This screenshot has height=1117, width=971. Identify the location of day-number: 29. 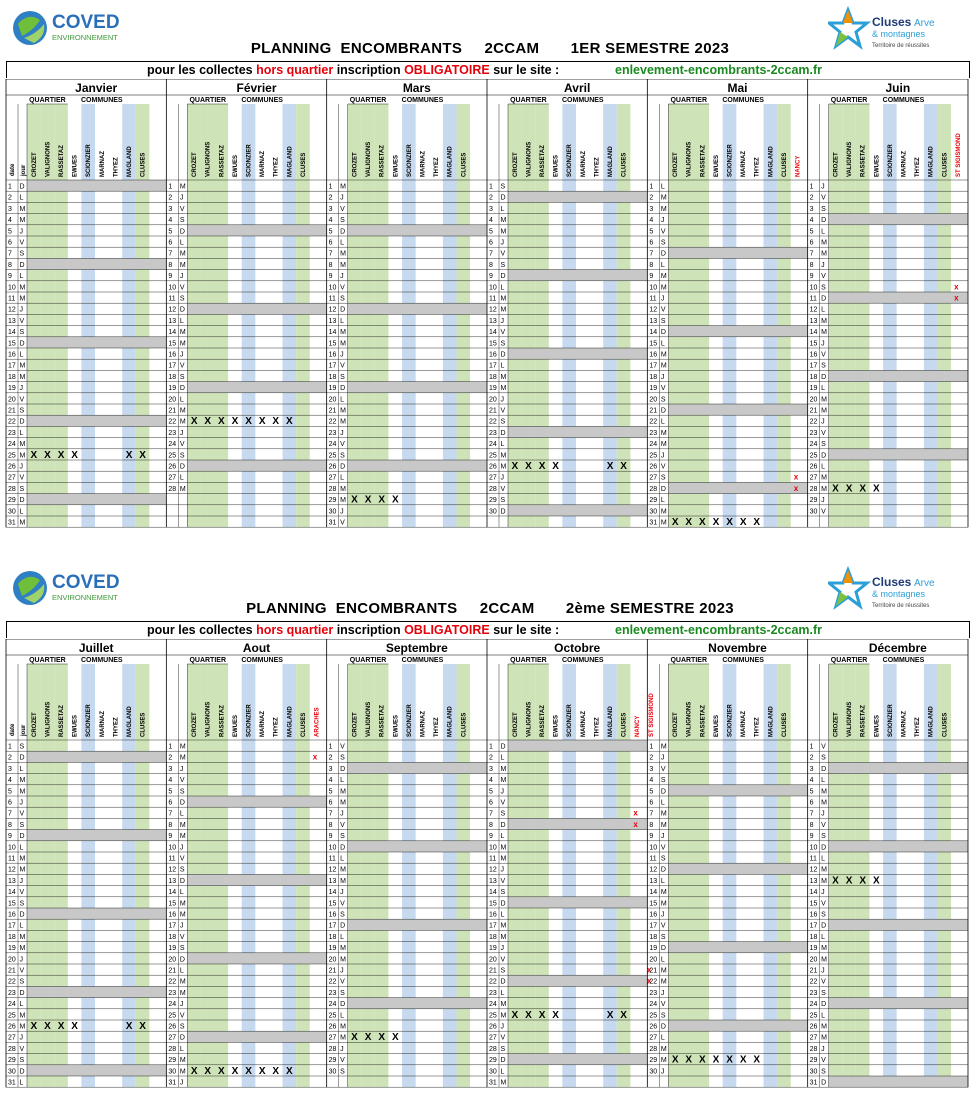
(333, 1060).